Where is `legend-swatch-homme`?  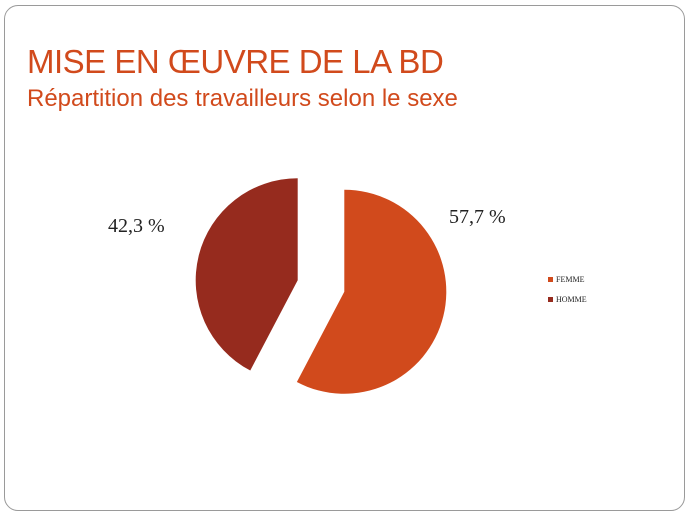
legend-swatch-homme is located at coordinates (550, 299).